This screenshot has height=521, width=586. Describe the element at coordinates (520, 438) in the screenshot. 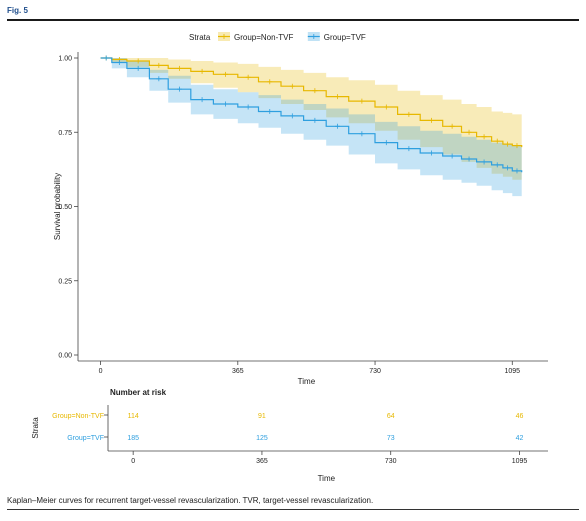

I see `risk-count: 42` at that location.